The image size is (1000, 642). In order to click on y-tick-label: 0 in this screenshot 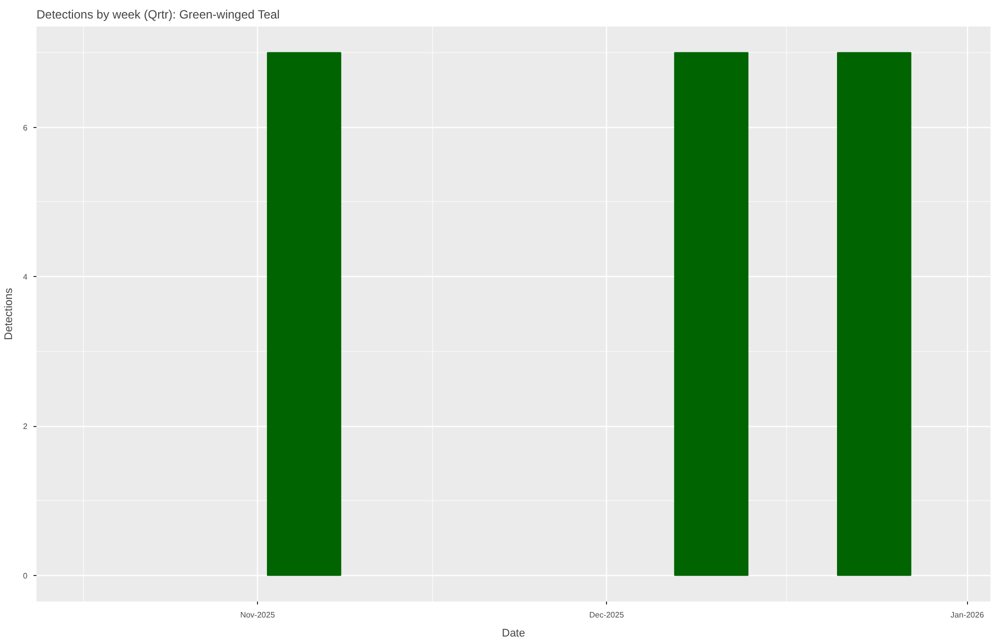, I will do `click(25, 575)`.